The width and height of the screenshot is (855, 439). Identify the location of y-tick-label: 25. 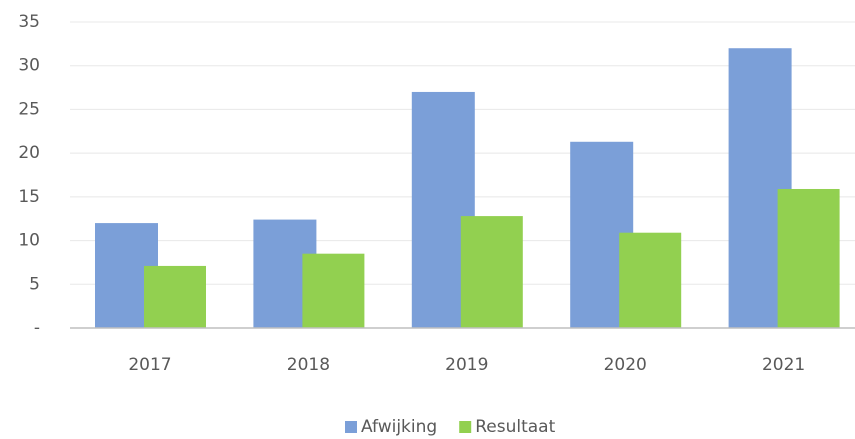
(29, 109).